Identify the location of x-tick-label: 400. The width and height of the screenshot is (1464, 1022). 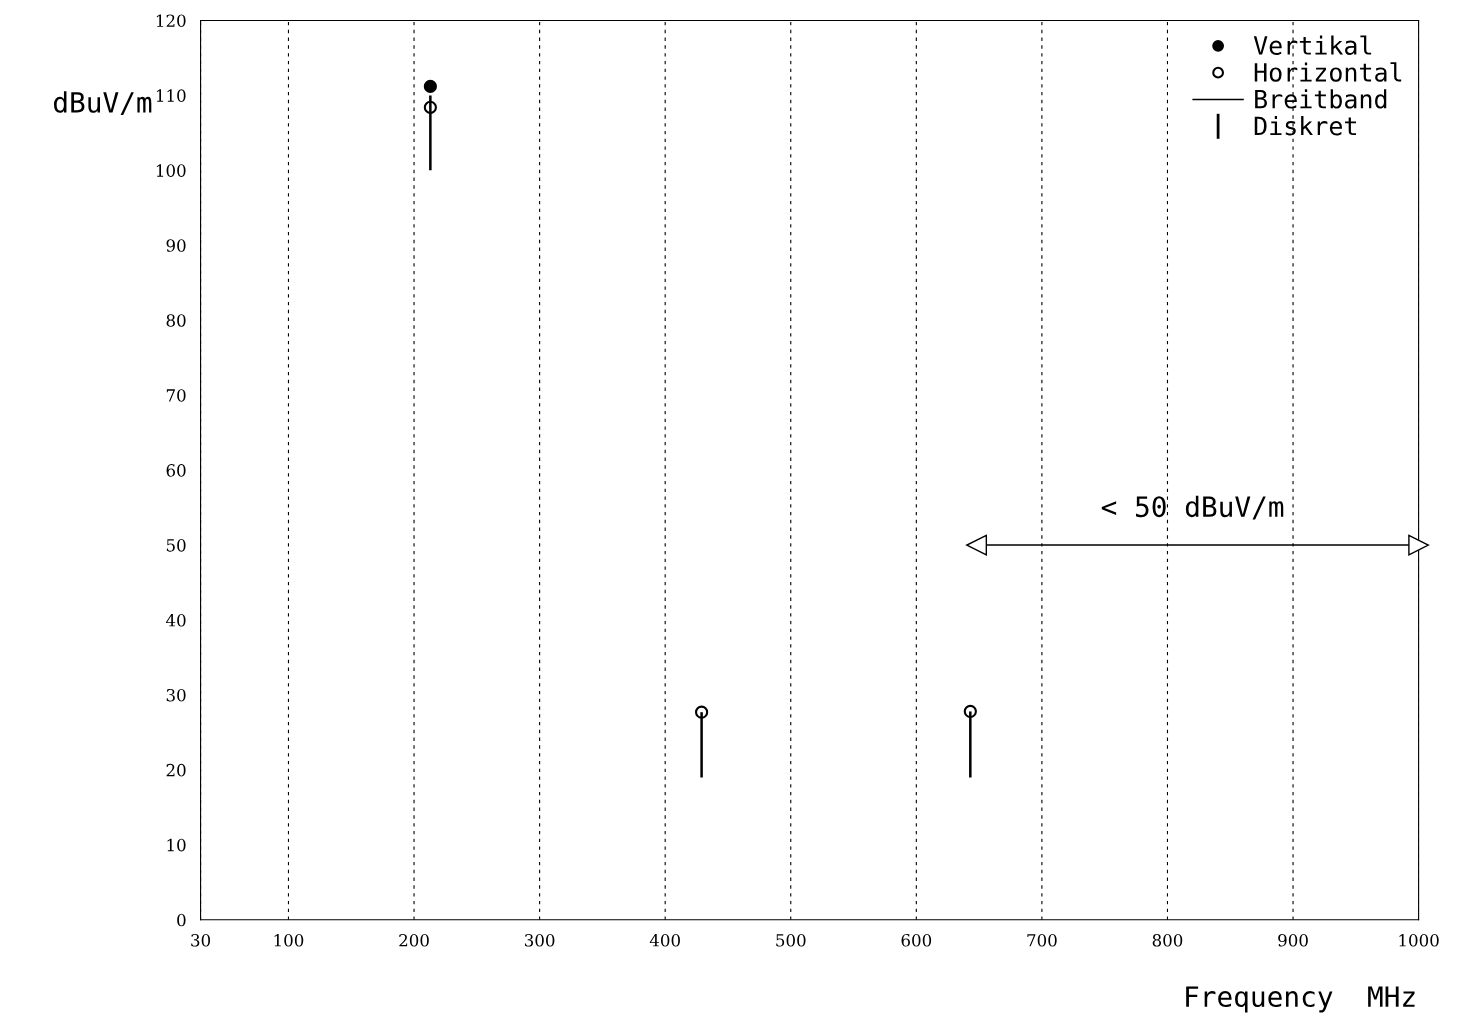
(664, 940).